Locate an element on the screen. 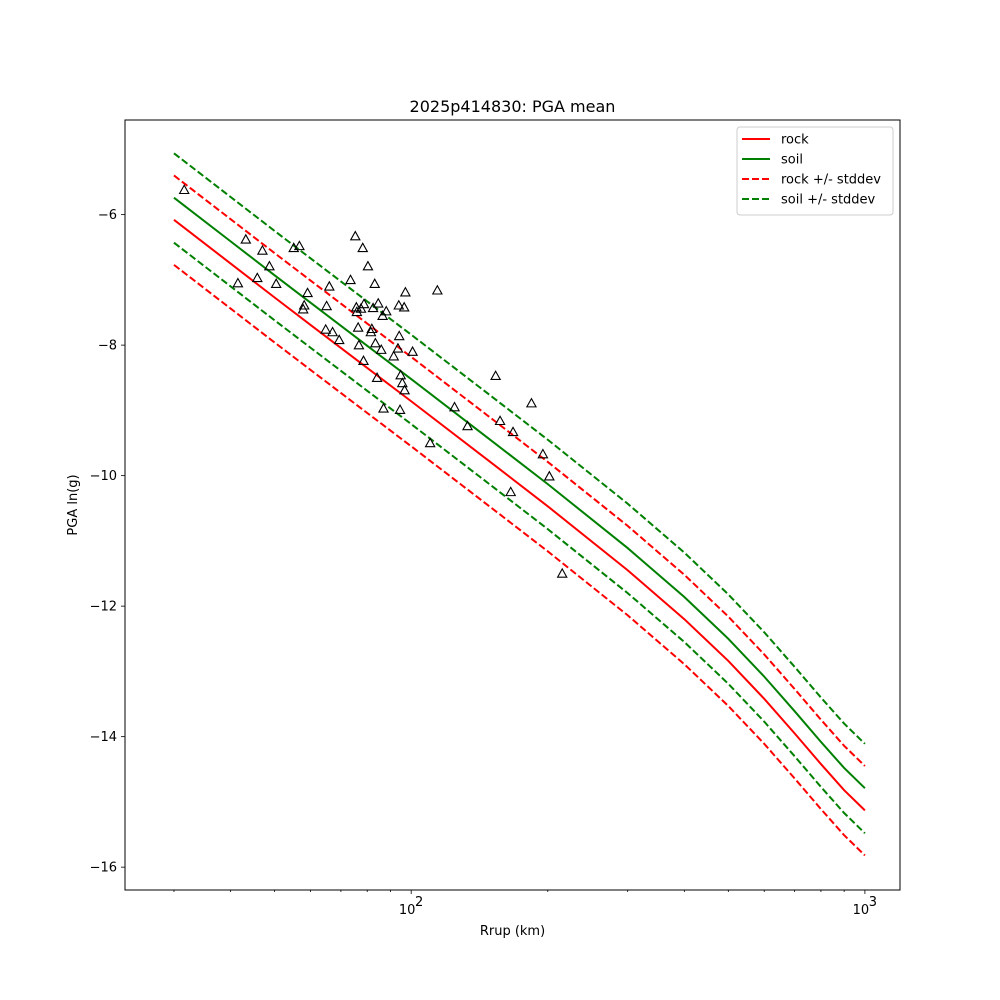 This screenshot has width=1000, height=1000. y-tick-label: −10 is located at coordinates (103, 476).